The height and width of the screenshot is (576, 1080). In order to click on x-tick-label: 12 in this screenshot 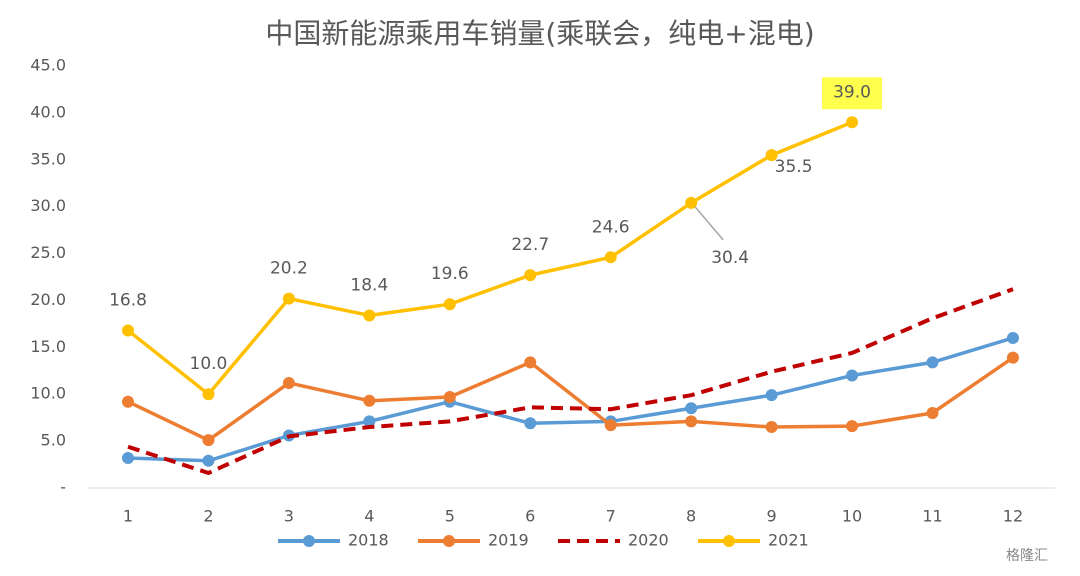, I will do `click(1013, 516)`.